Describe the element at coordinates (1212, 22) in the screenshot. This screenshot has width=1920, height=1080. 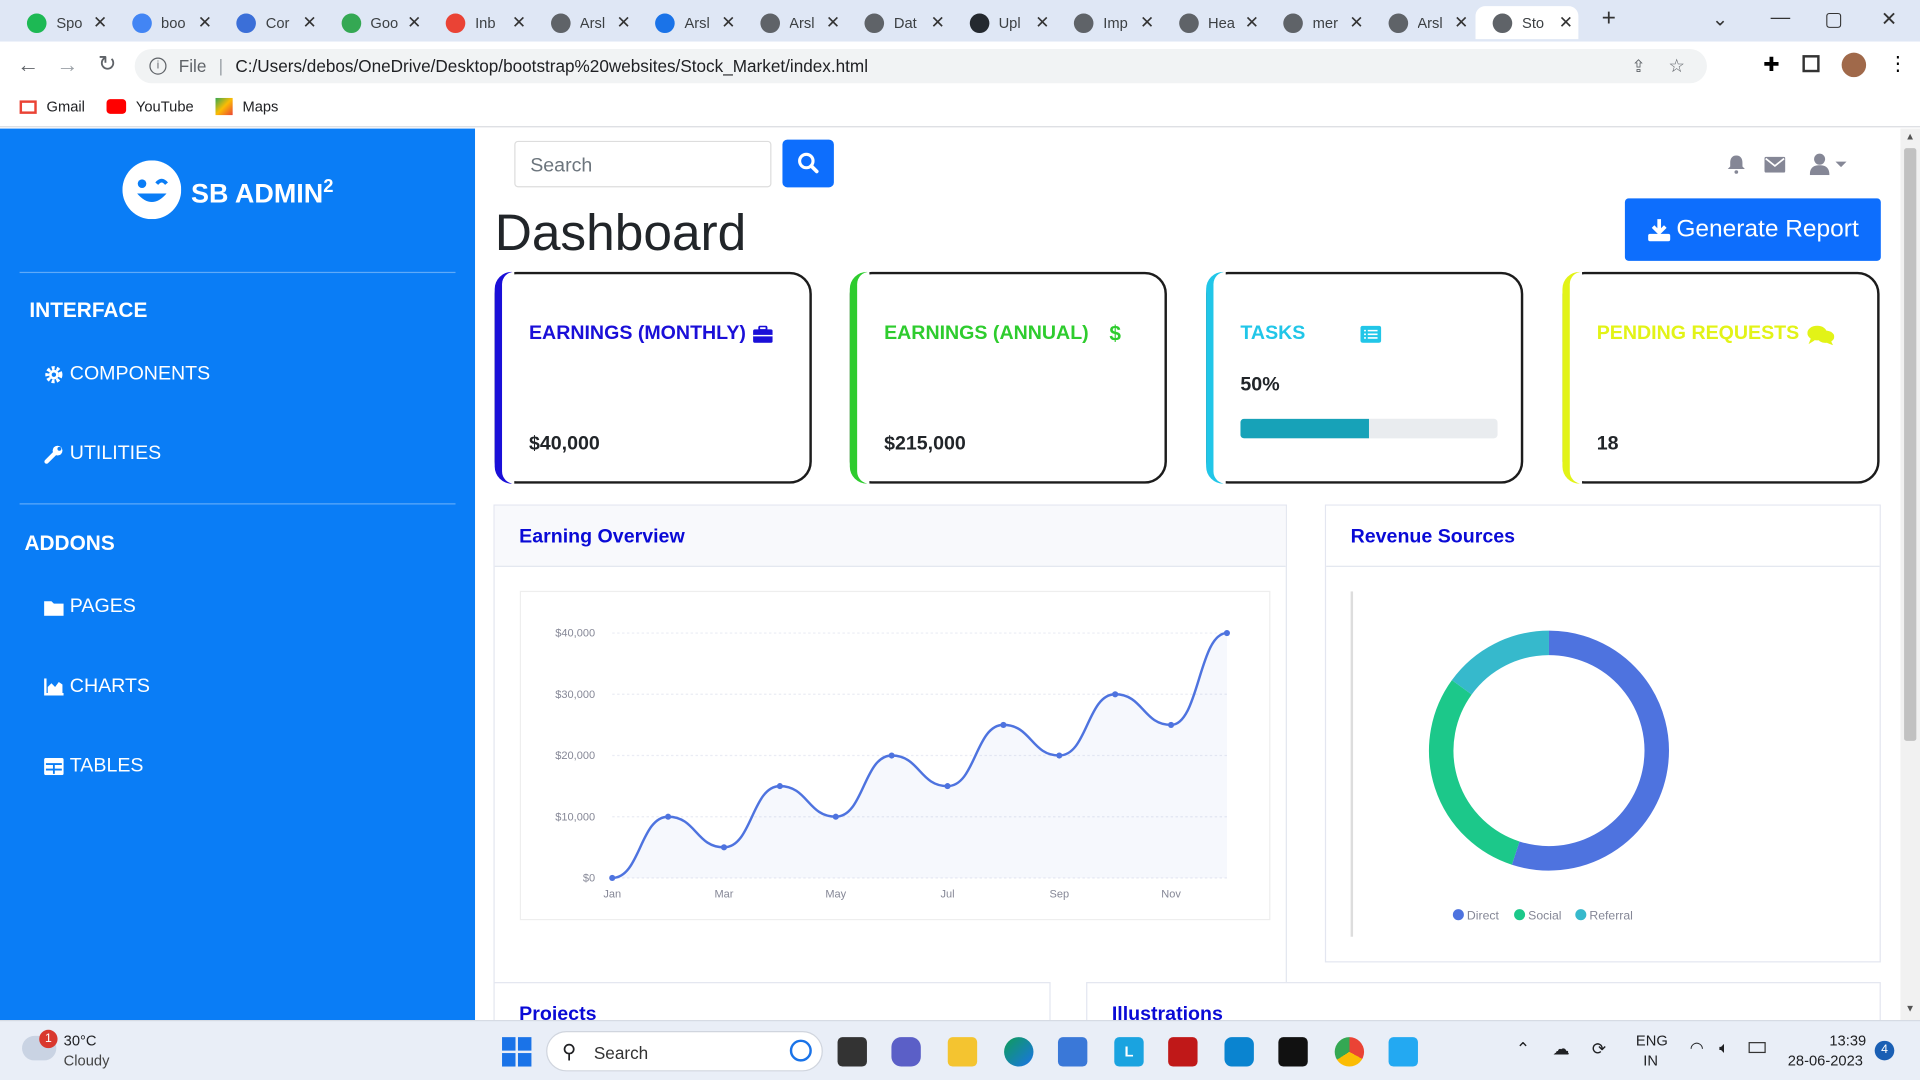
I see `browser-tab: Hea ✕` at that location.